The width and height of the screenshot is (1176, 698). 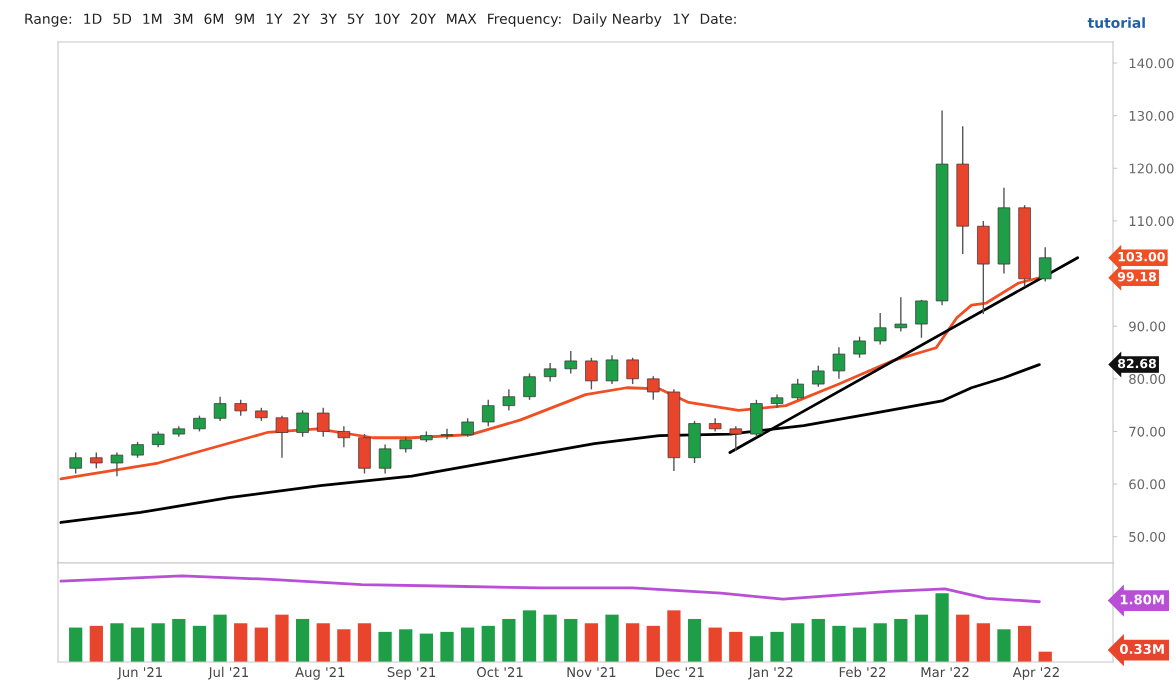 What do you see at coordinates (1141, 256) in the screenshot?
I see `text: 103.00` at bounding box center [1141, 256].